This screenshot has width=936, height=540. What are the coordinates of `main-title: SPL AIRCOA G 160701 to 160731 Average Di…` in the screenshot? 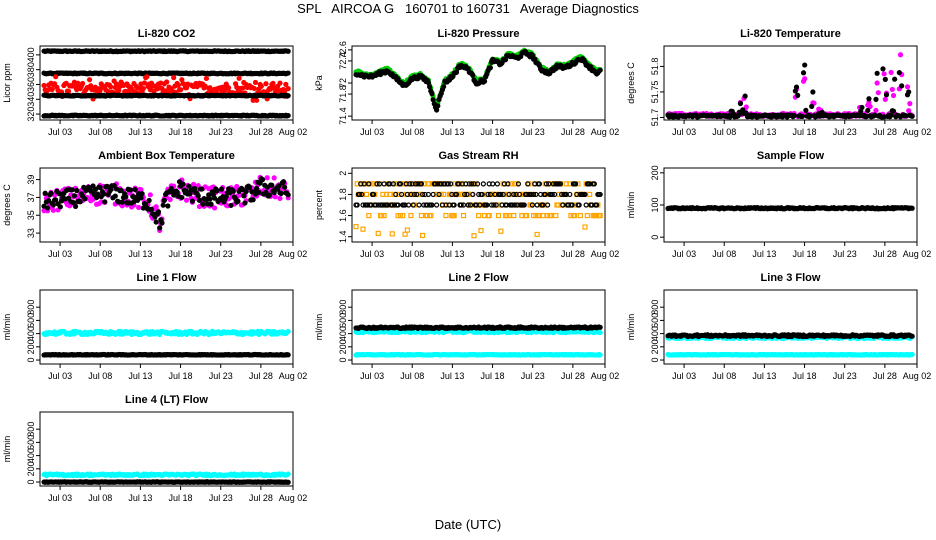 It's located at (468, 8).